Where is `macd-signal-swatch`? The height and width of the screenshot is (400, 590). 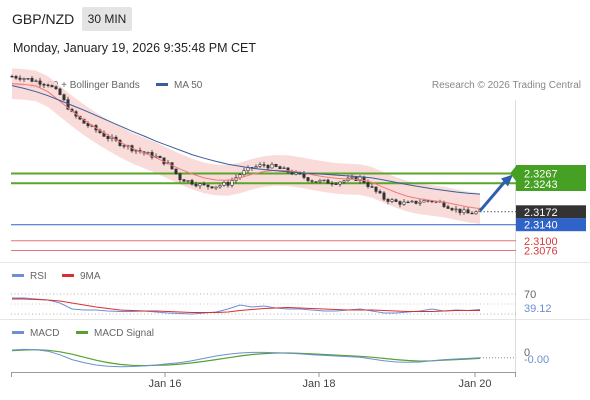
macd-signal-swatch is located at coordinates (82, 332).